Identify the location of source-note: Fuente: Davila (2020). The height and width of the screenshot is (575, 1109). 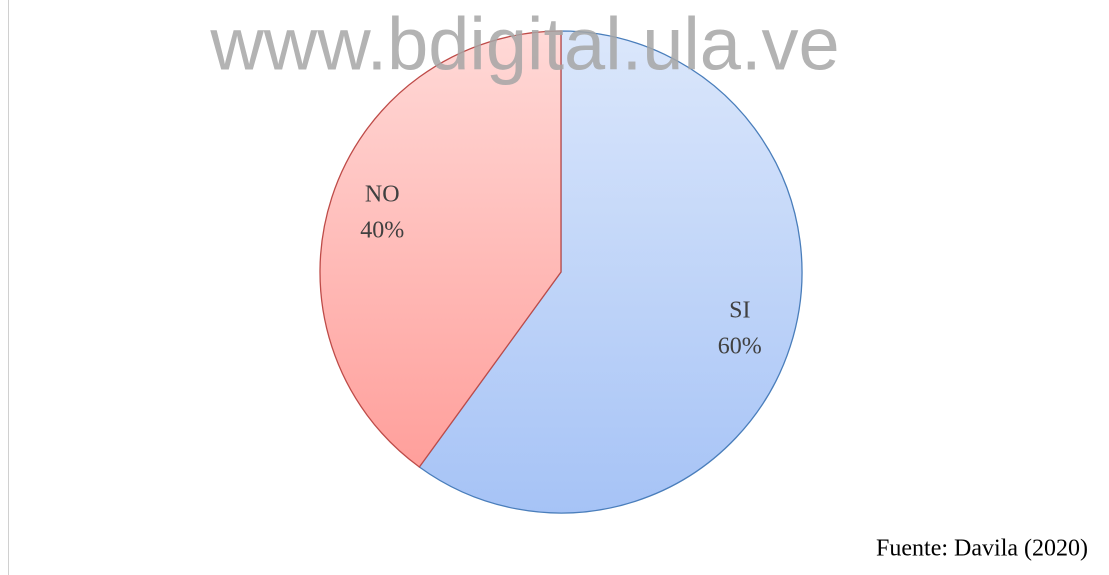
(982, 549).